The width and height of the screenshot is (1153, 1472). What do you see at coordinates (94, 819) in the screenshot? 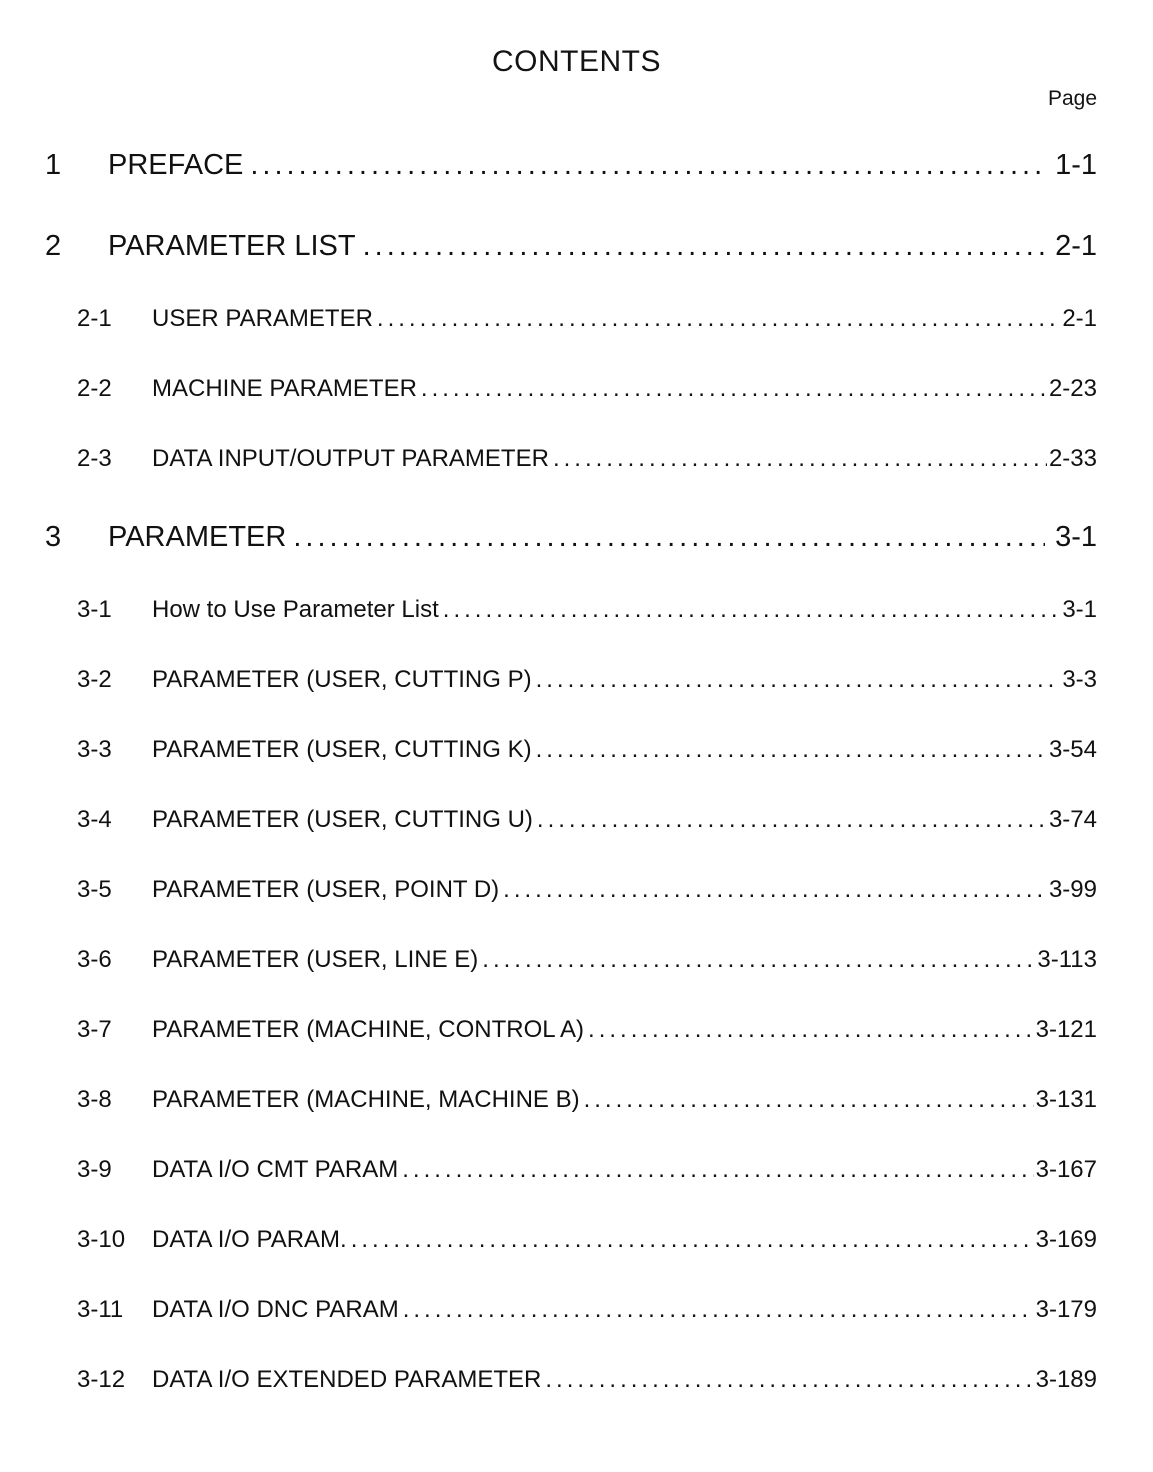
I see `toc-entry-number: 3-4` at bounding box center [94, 819].